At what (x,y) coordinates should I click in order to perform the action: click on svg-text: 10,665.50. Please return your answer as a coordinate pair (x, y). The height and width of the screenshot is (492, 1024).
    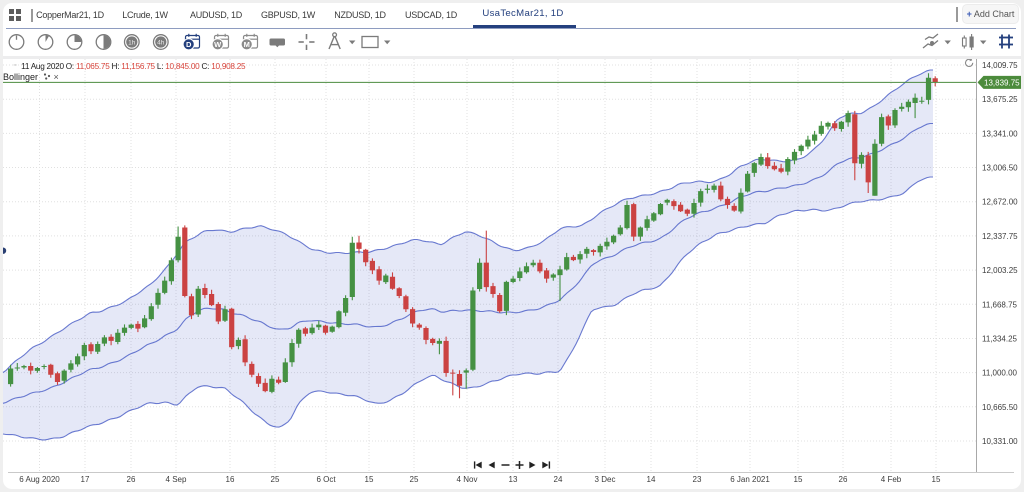
    Looking at the image, I should click on (1000, 407).